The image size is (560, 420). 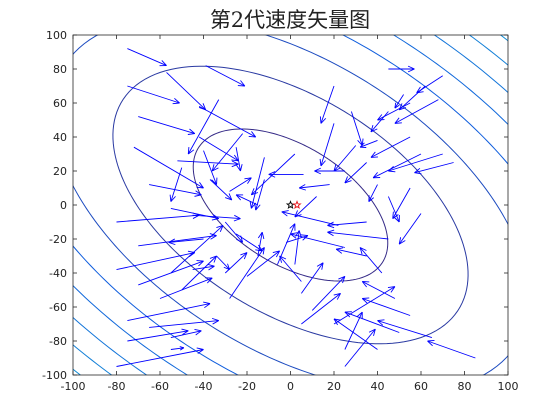 I want to click on x-tick-label: 80, so click(x=465, y=386).